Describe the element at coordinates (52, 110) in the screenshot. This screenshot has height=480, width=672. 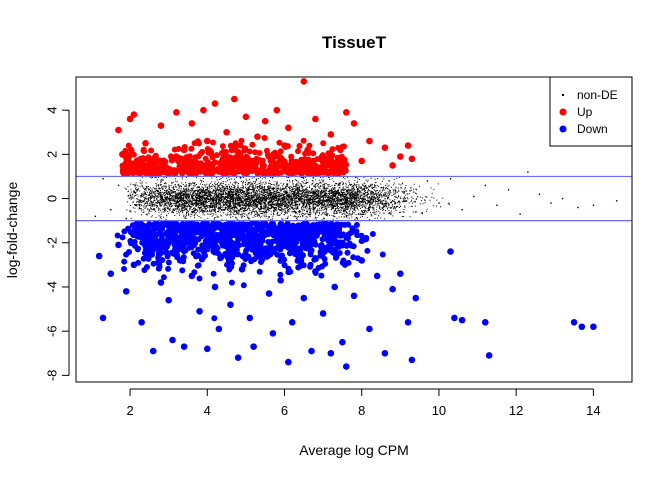
I see `y-tick-label: 4` at that location.